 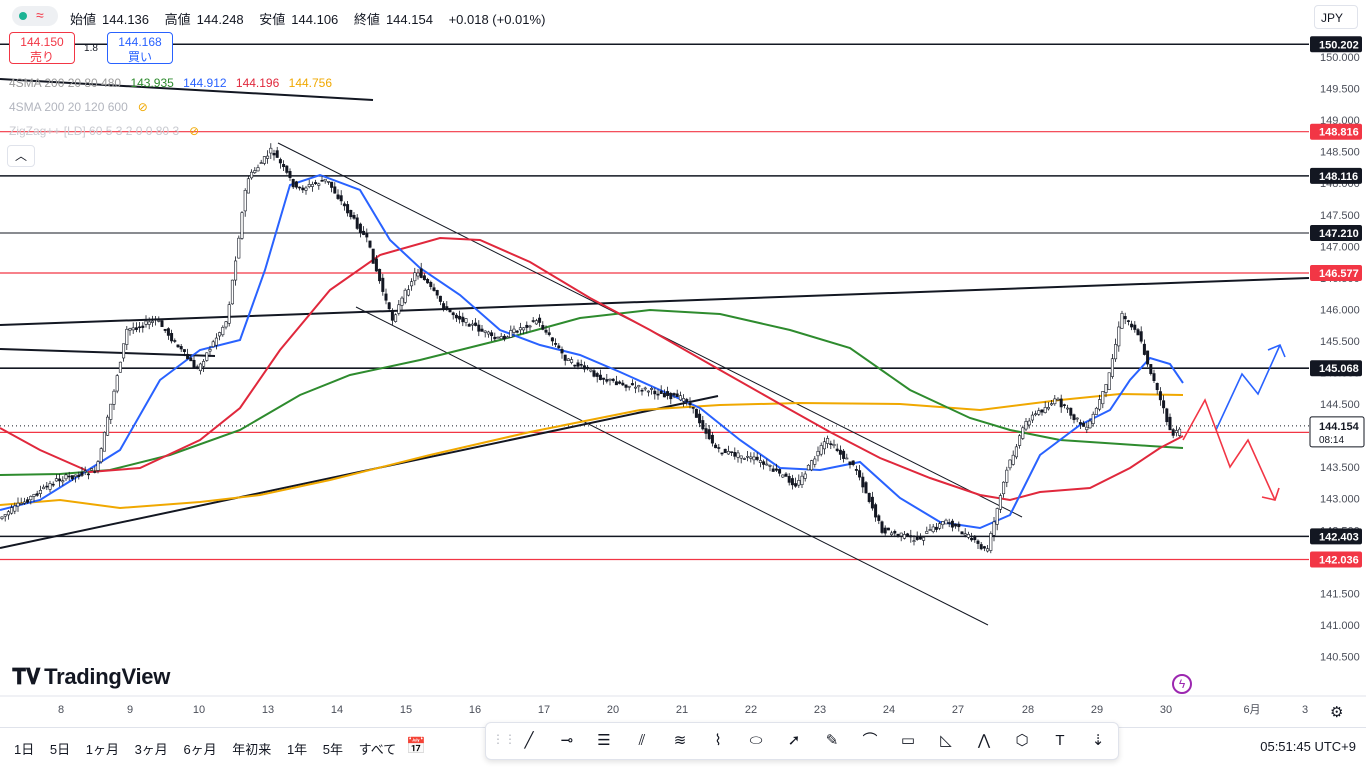 What do you see at coordinates (333, 749) in the screenshot?
I see `range-5y: 5年` at bounding box center [333, 749].